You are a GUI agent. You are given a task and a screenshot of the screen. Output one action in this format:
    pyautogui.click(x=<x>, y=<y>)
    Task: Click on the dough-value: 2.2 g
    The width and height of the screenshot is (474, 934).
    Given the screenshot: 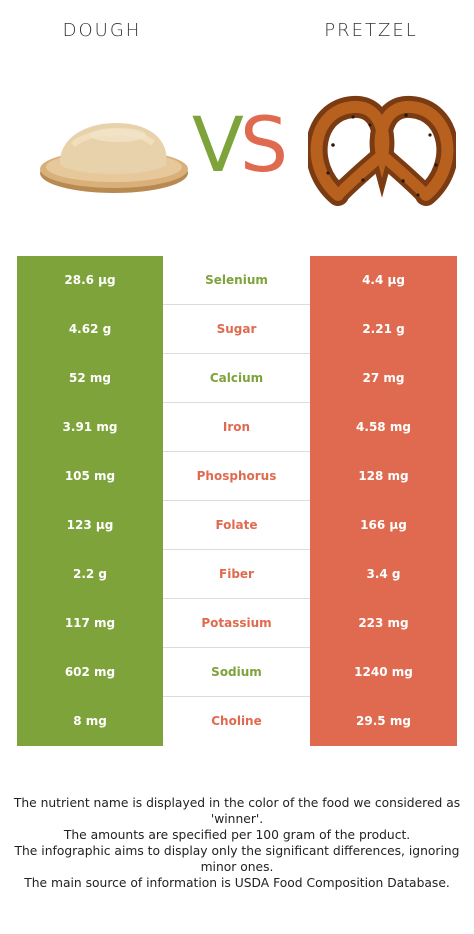 What is the action you would take?
    pyautogui.click(x=90, y=574)
    